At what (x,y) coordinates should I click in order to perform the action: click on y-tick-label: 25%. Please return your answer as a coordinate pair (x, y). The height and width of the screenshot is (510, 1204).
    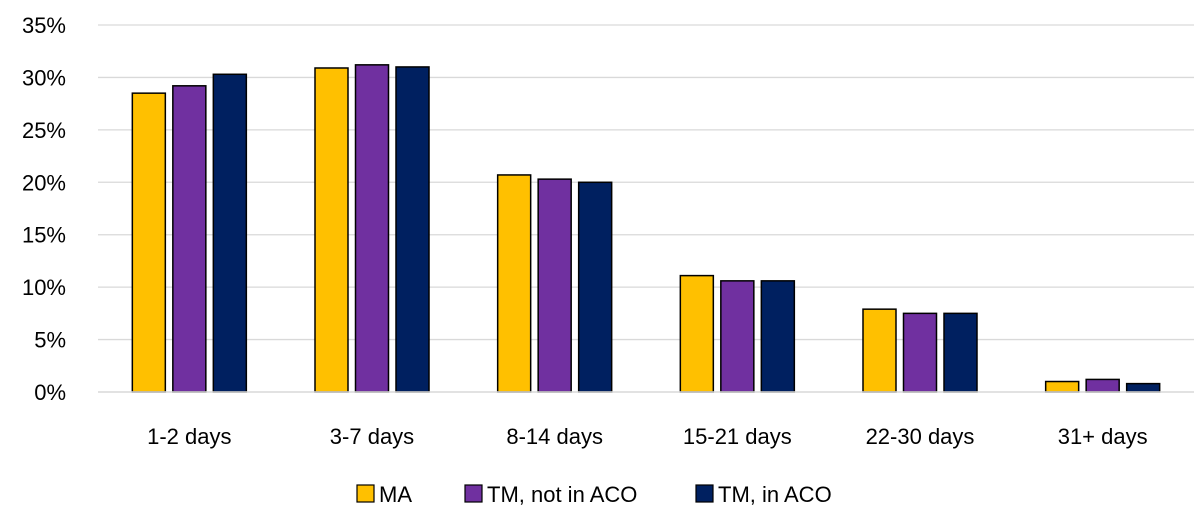
    Looking at the image, I should click on (44, 130).